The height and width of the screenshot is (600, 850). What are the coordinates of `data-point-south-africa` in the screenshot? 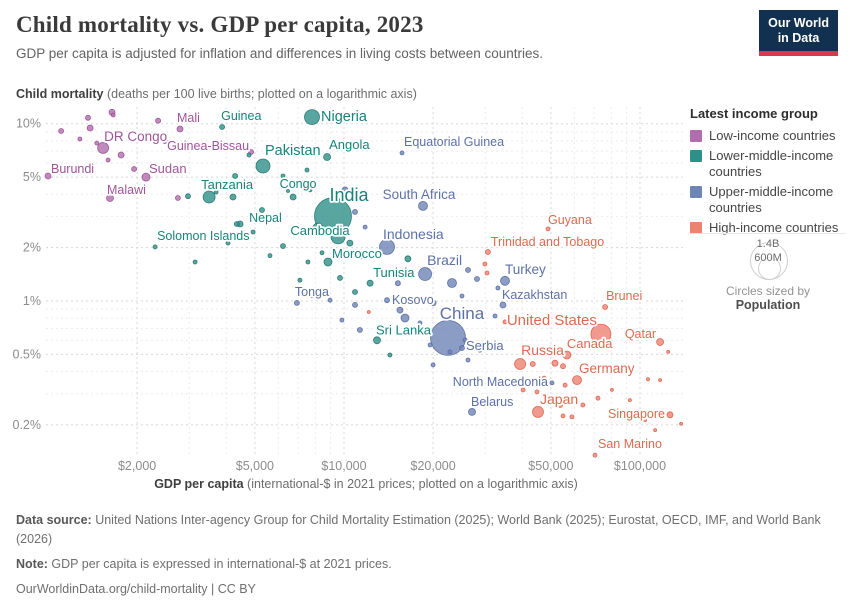 It's located at (423, 205).